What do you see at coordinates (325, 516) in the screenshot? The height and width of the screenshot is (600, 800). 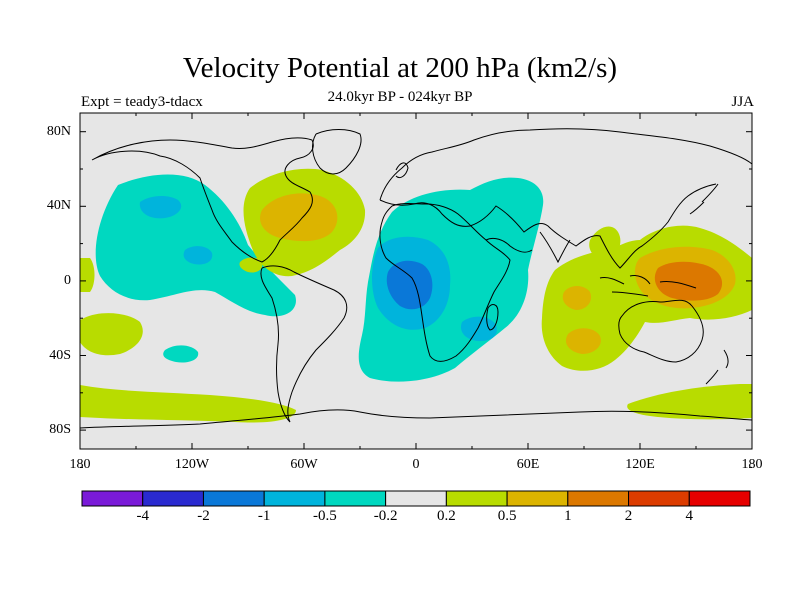 I see `colorbar-label: -0.5` at bounding box center [325, 516].